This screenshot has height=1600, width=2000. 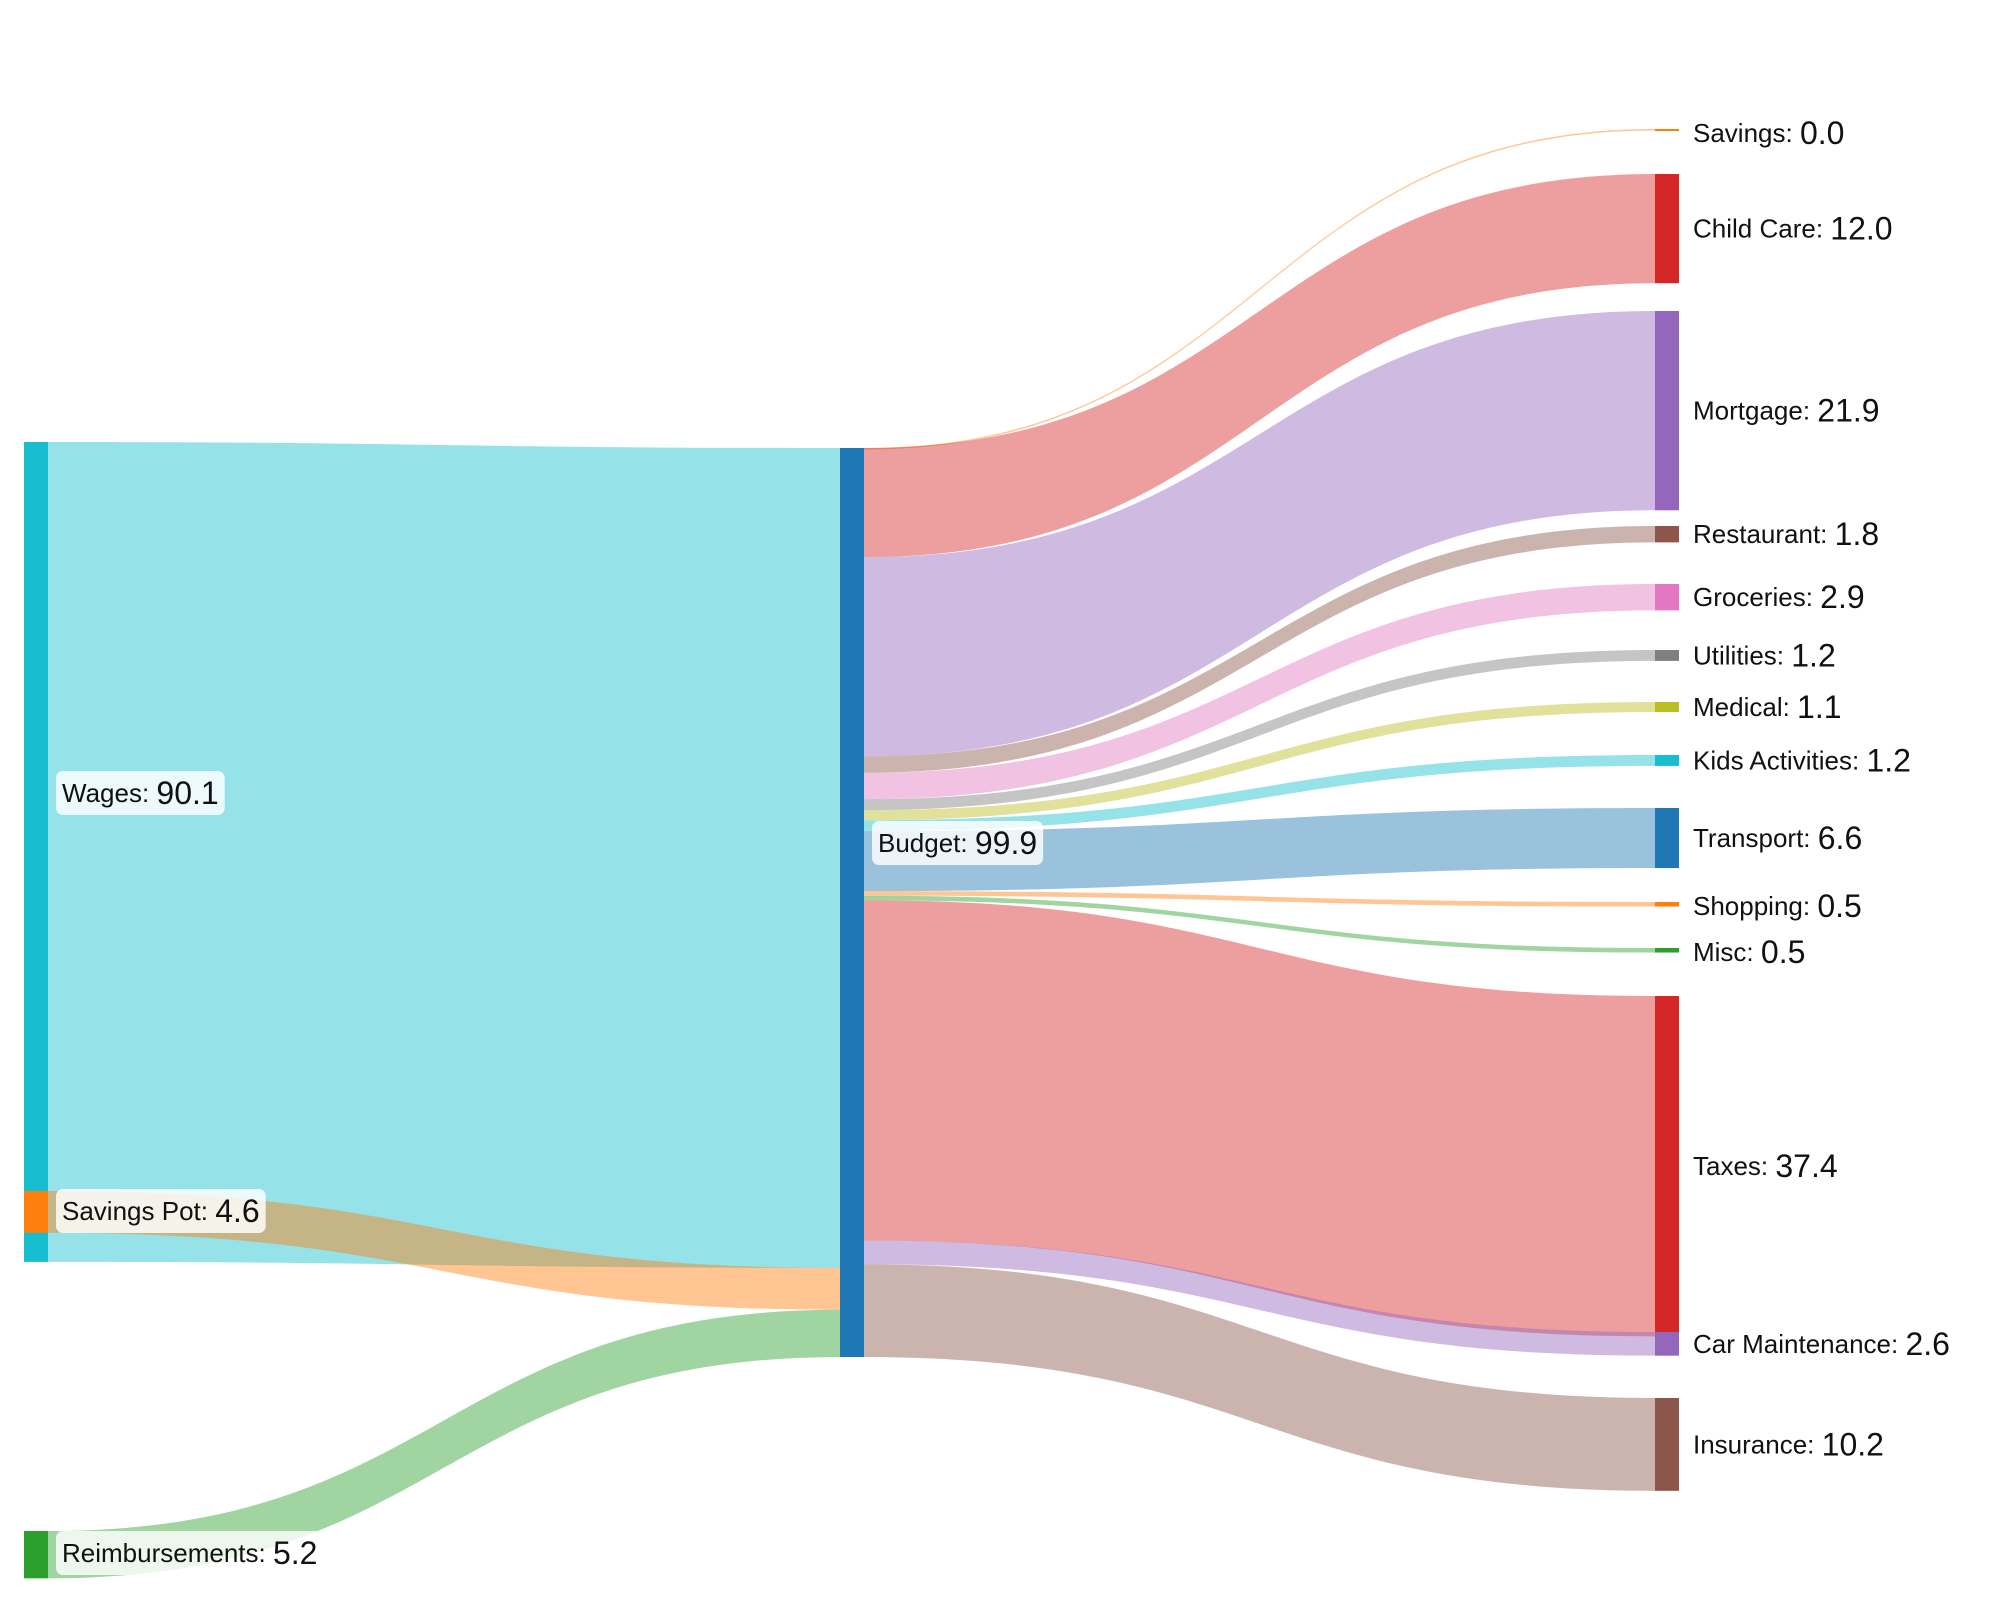 I want to click on node-savings, so click(x=1667, y=130).